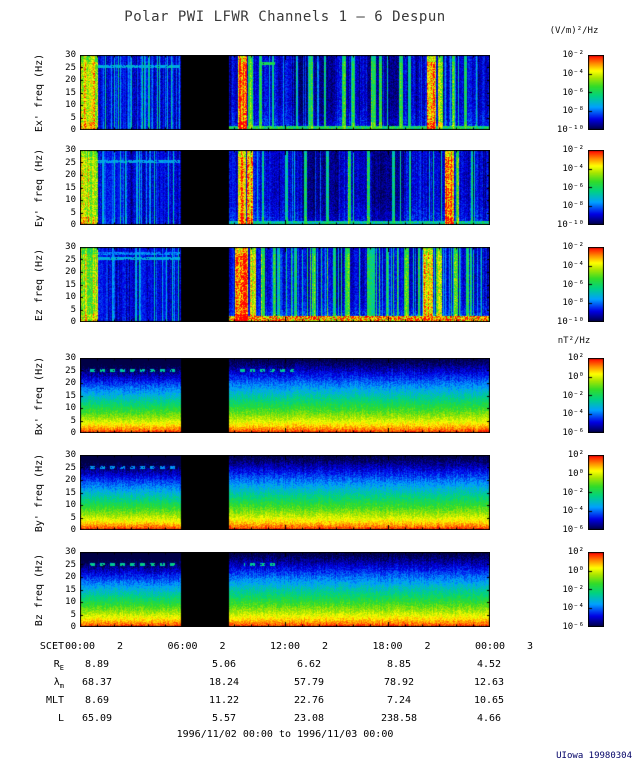  Describe the element at coordinates (596, 187) in the screenshot. I see `colorbar-ey` at that location.